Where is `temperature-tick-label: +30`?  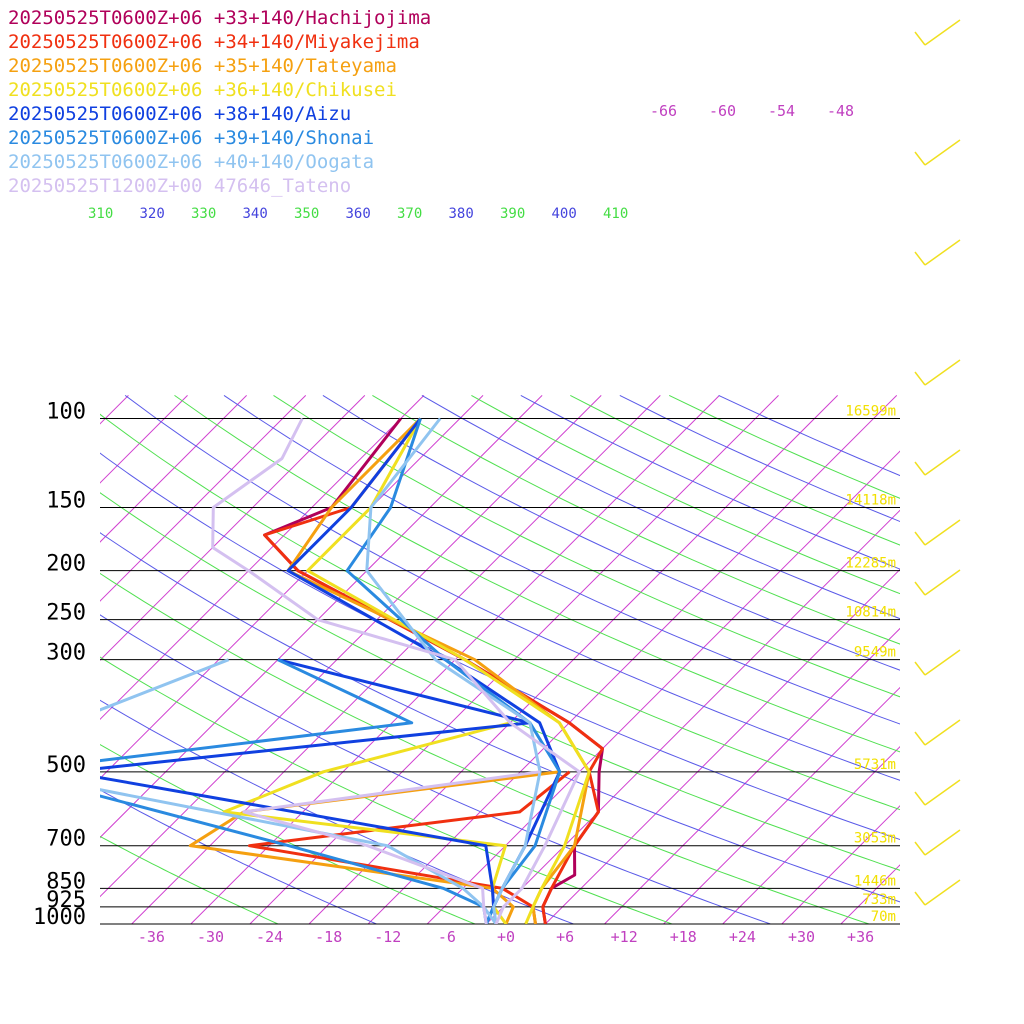 temperature-tick-label: +30 is located at coordinates (801, 937).